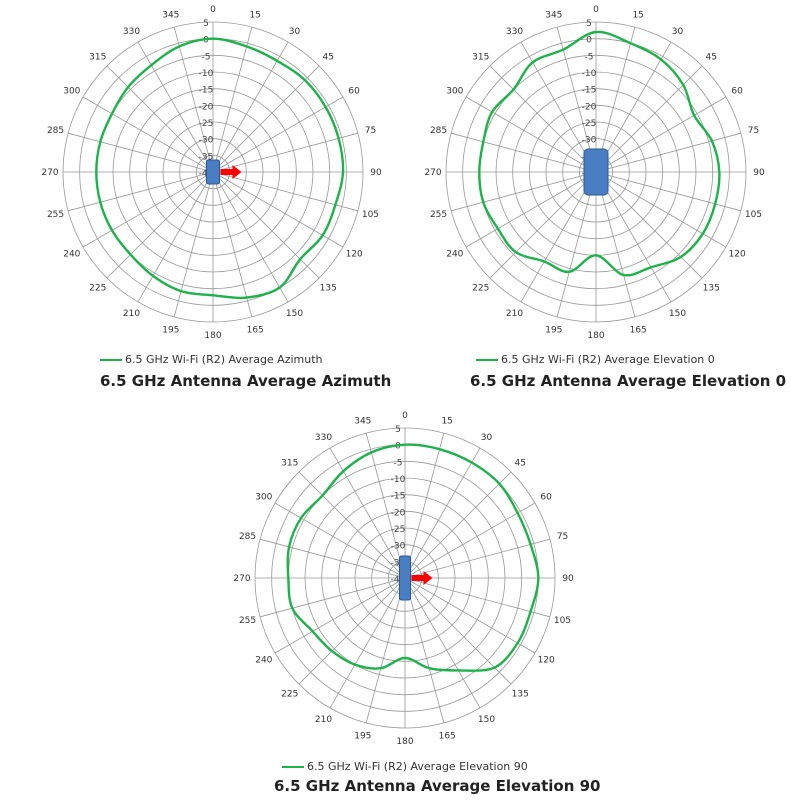 The width and height of the screenshot is (791, 800). What do you see at coordinates (589, 74) in the screenshot?
I see `elevation0-radial-tick-label: -10` at bounding box center [589, 74].